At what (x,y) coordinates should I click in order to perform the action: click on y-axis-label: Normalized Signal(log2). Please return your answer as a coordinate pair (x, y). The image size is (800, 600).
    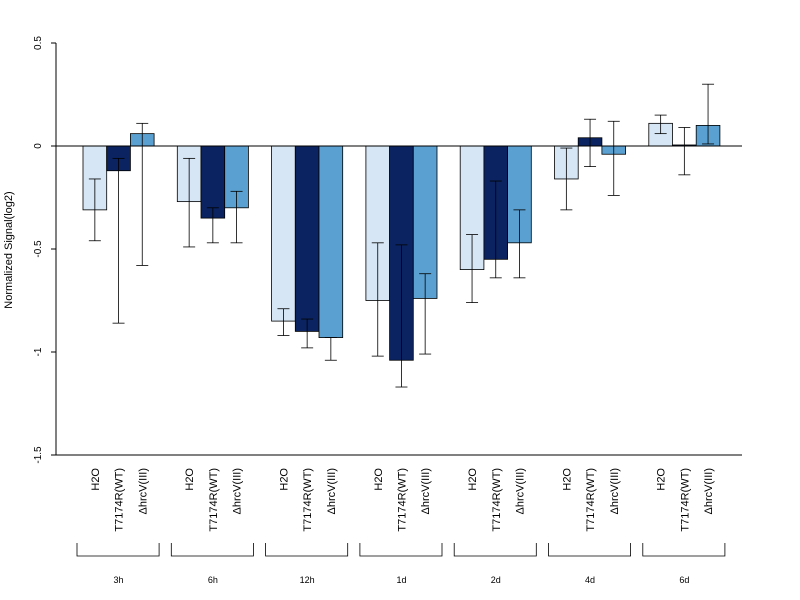
    Looking at the image, I should click on (9, 249).